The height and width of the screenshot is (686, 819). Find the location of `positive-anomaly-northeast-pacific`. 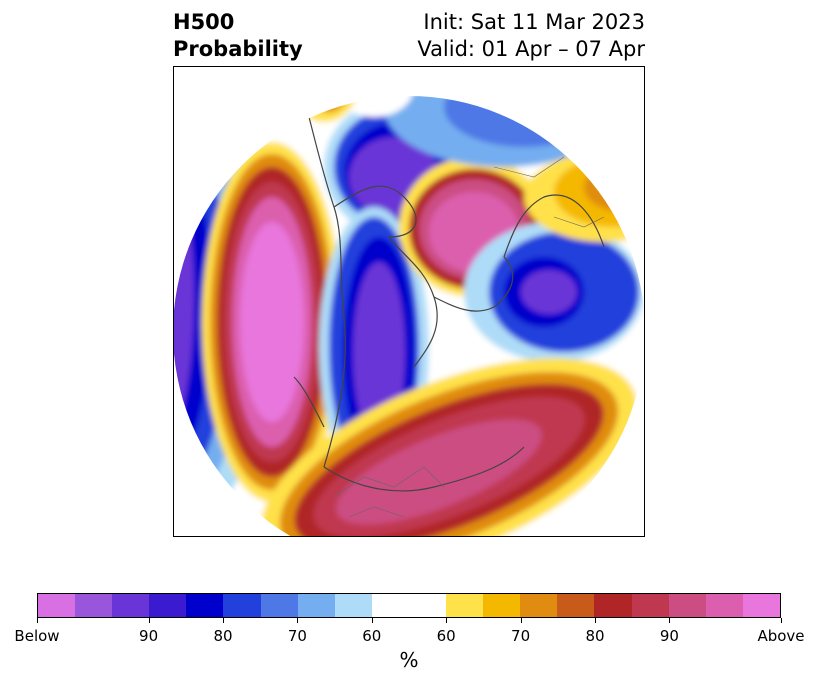

positive-anomaly-northeast-pacific is located at coordinates (272, 322).